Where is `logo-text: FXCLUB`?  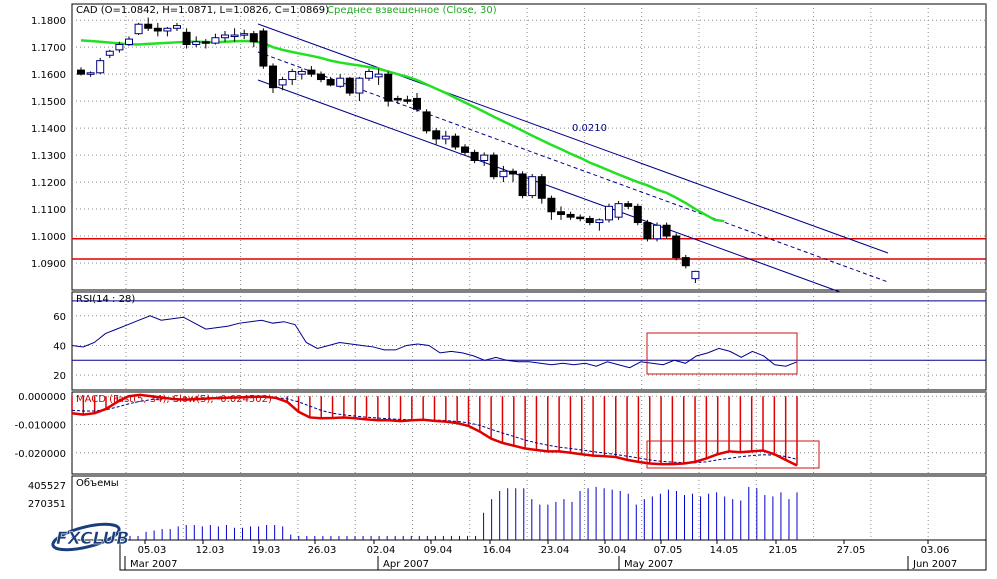 logo-text: FXCLUB is located at coordinates (92, 539).